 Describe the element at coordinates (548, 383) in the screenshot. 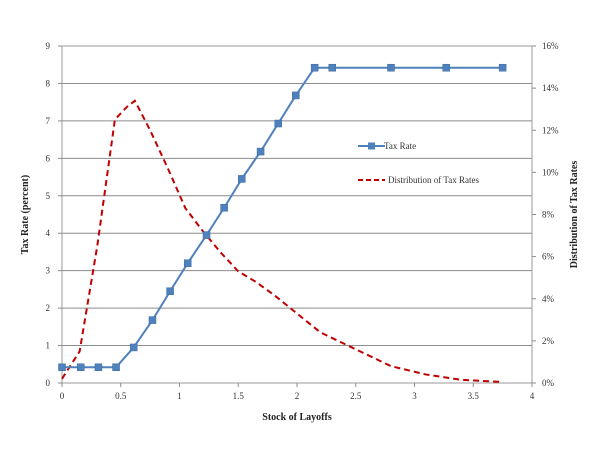

I see `y-right-tick-label: 0%` at that location.